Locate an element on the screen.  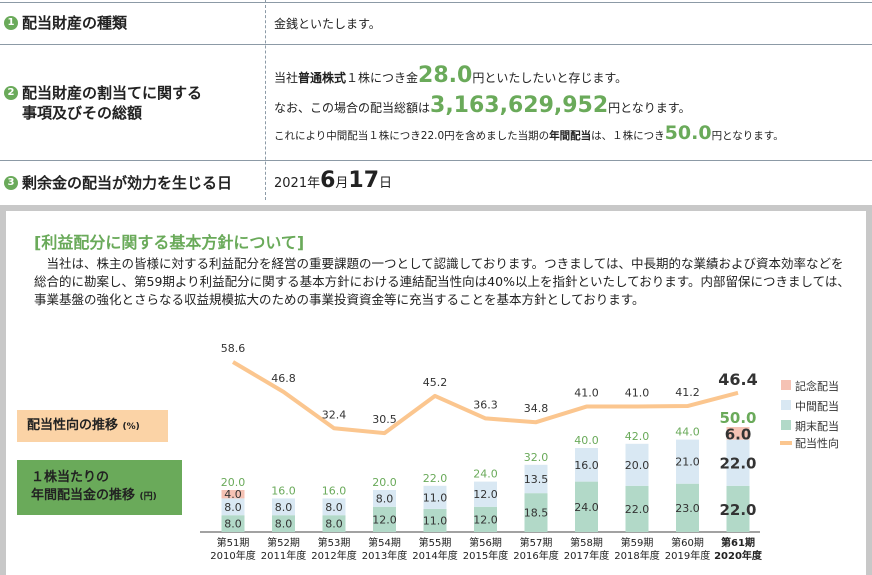
x-tick-year: 2019年度 is located at coordinates (687, 555).